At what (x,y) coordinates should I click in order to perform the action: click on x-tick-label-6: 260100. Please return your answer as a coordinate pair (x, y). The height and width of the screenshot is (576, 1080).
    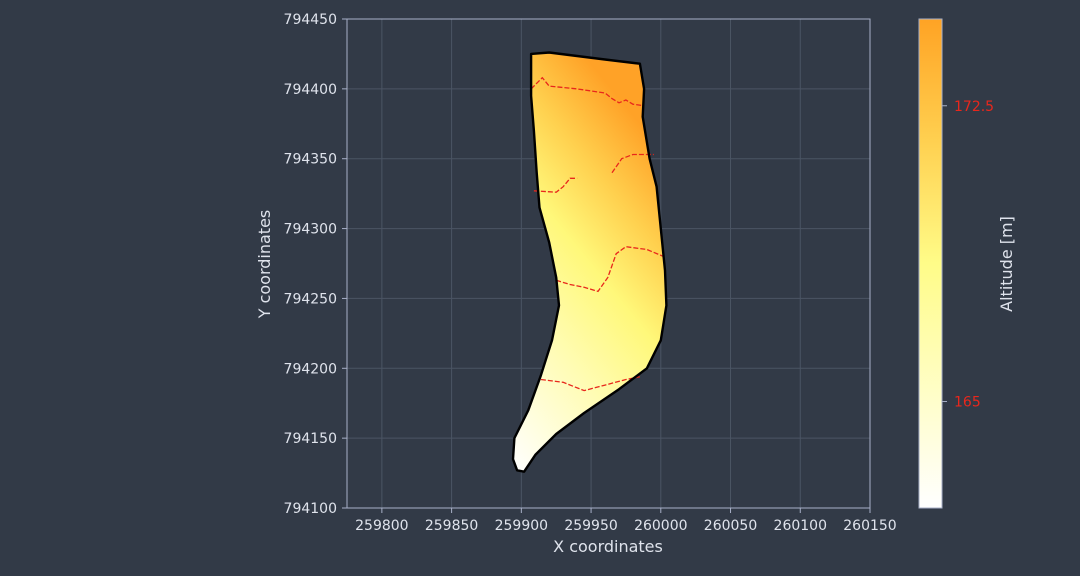
    Looking at the image, I should click on (800, 526).